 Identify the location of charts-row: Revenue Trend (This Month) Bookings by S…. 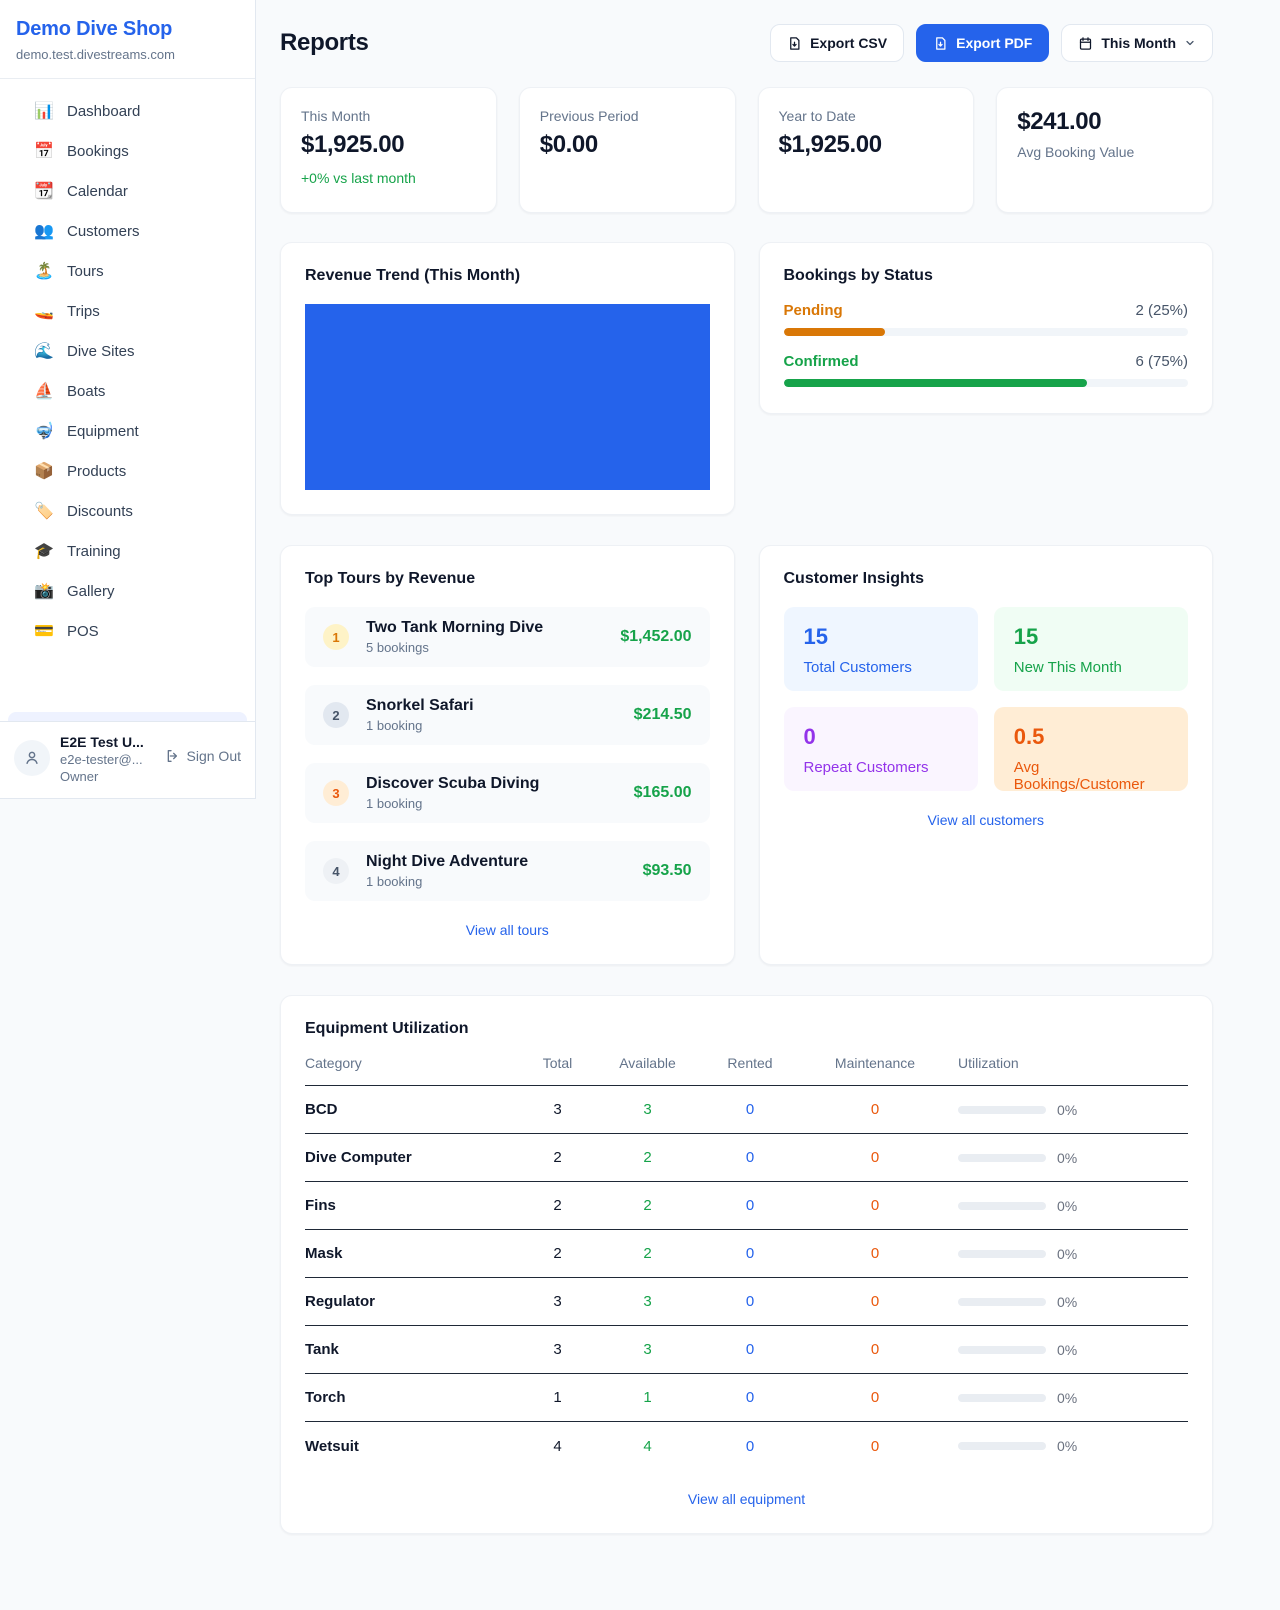
(746, 378).